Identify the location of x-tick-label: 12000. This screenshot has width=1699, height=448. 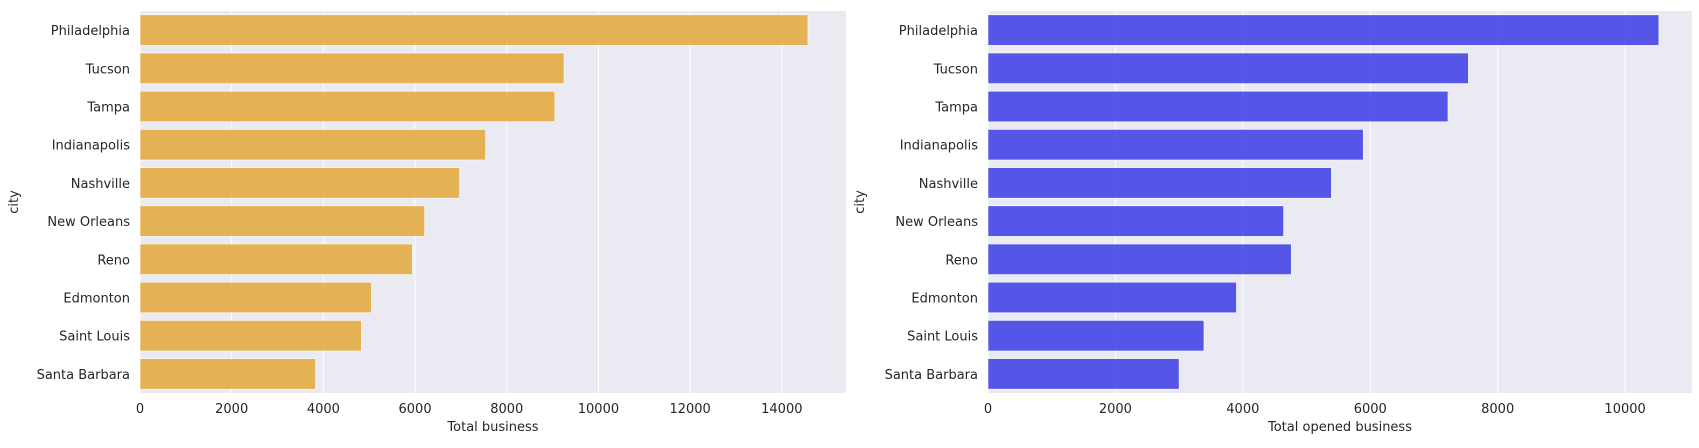
(689, 409).